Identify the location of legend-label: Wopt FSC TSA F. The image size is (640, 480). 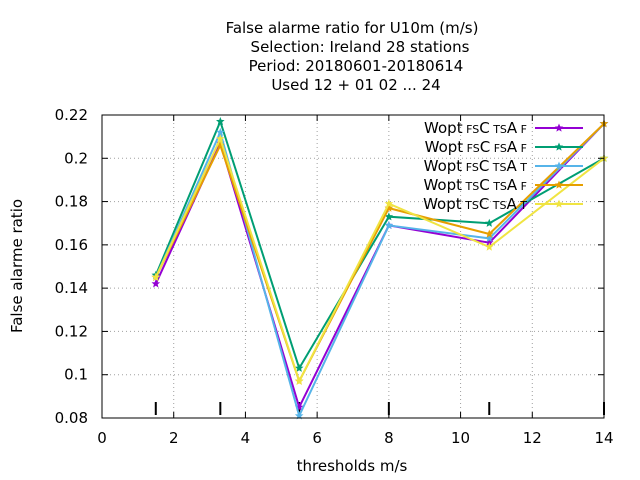
(475, 128).